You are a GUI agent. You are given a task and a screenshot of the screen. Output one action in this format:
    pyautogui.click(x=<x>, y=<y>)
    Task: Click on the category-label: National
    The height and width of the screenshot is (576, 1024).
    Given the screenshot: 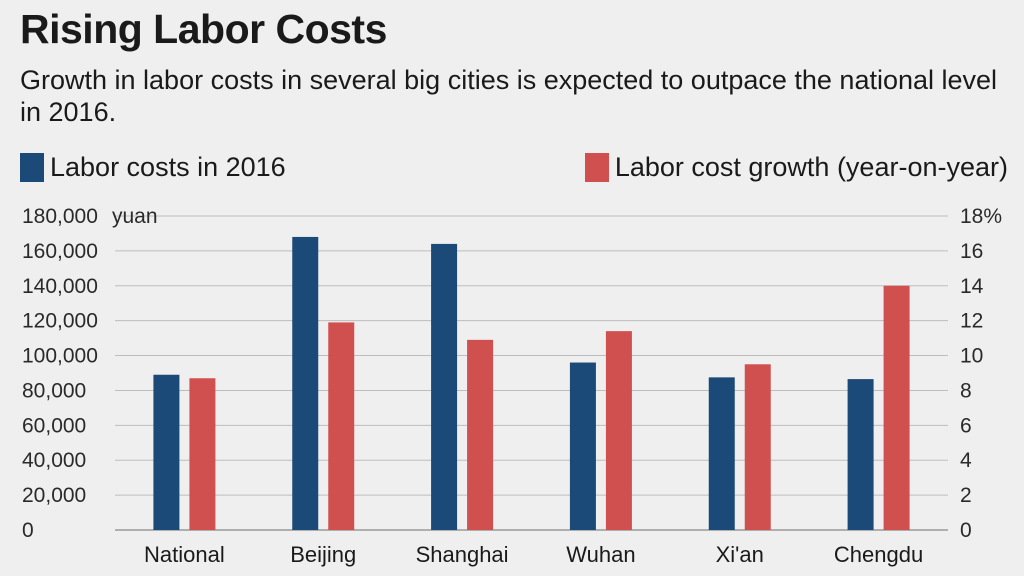 What is the action you would take?
    pyautogui.click(x=184, y=554)
    